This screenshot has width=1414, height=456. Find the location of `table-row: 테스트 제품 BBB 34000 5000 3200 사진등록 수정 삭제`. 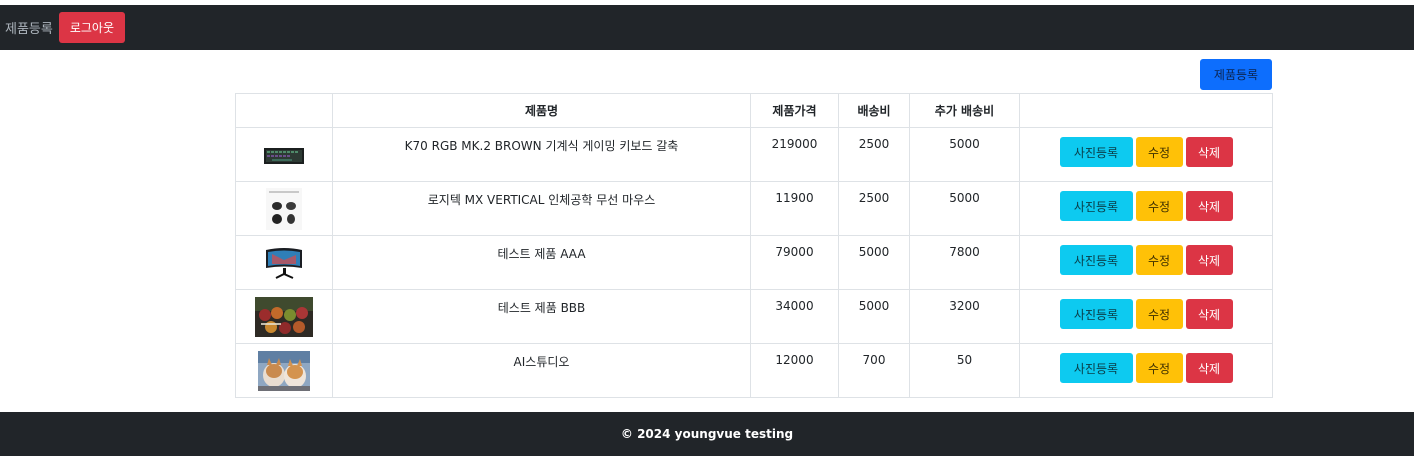

table-row: 테스트 제품 BBB 34000 5000 3200 사진등록 수정 삭제 is located at coordinates (754, 316).